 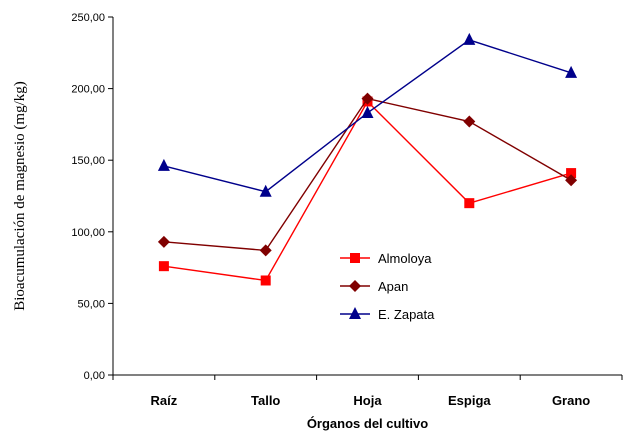 I want to click on y-tick-label: 150,00, so click(x=88, y=161).